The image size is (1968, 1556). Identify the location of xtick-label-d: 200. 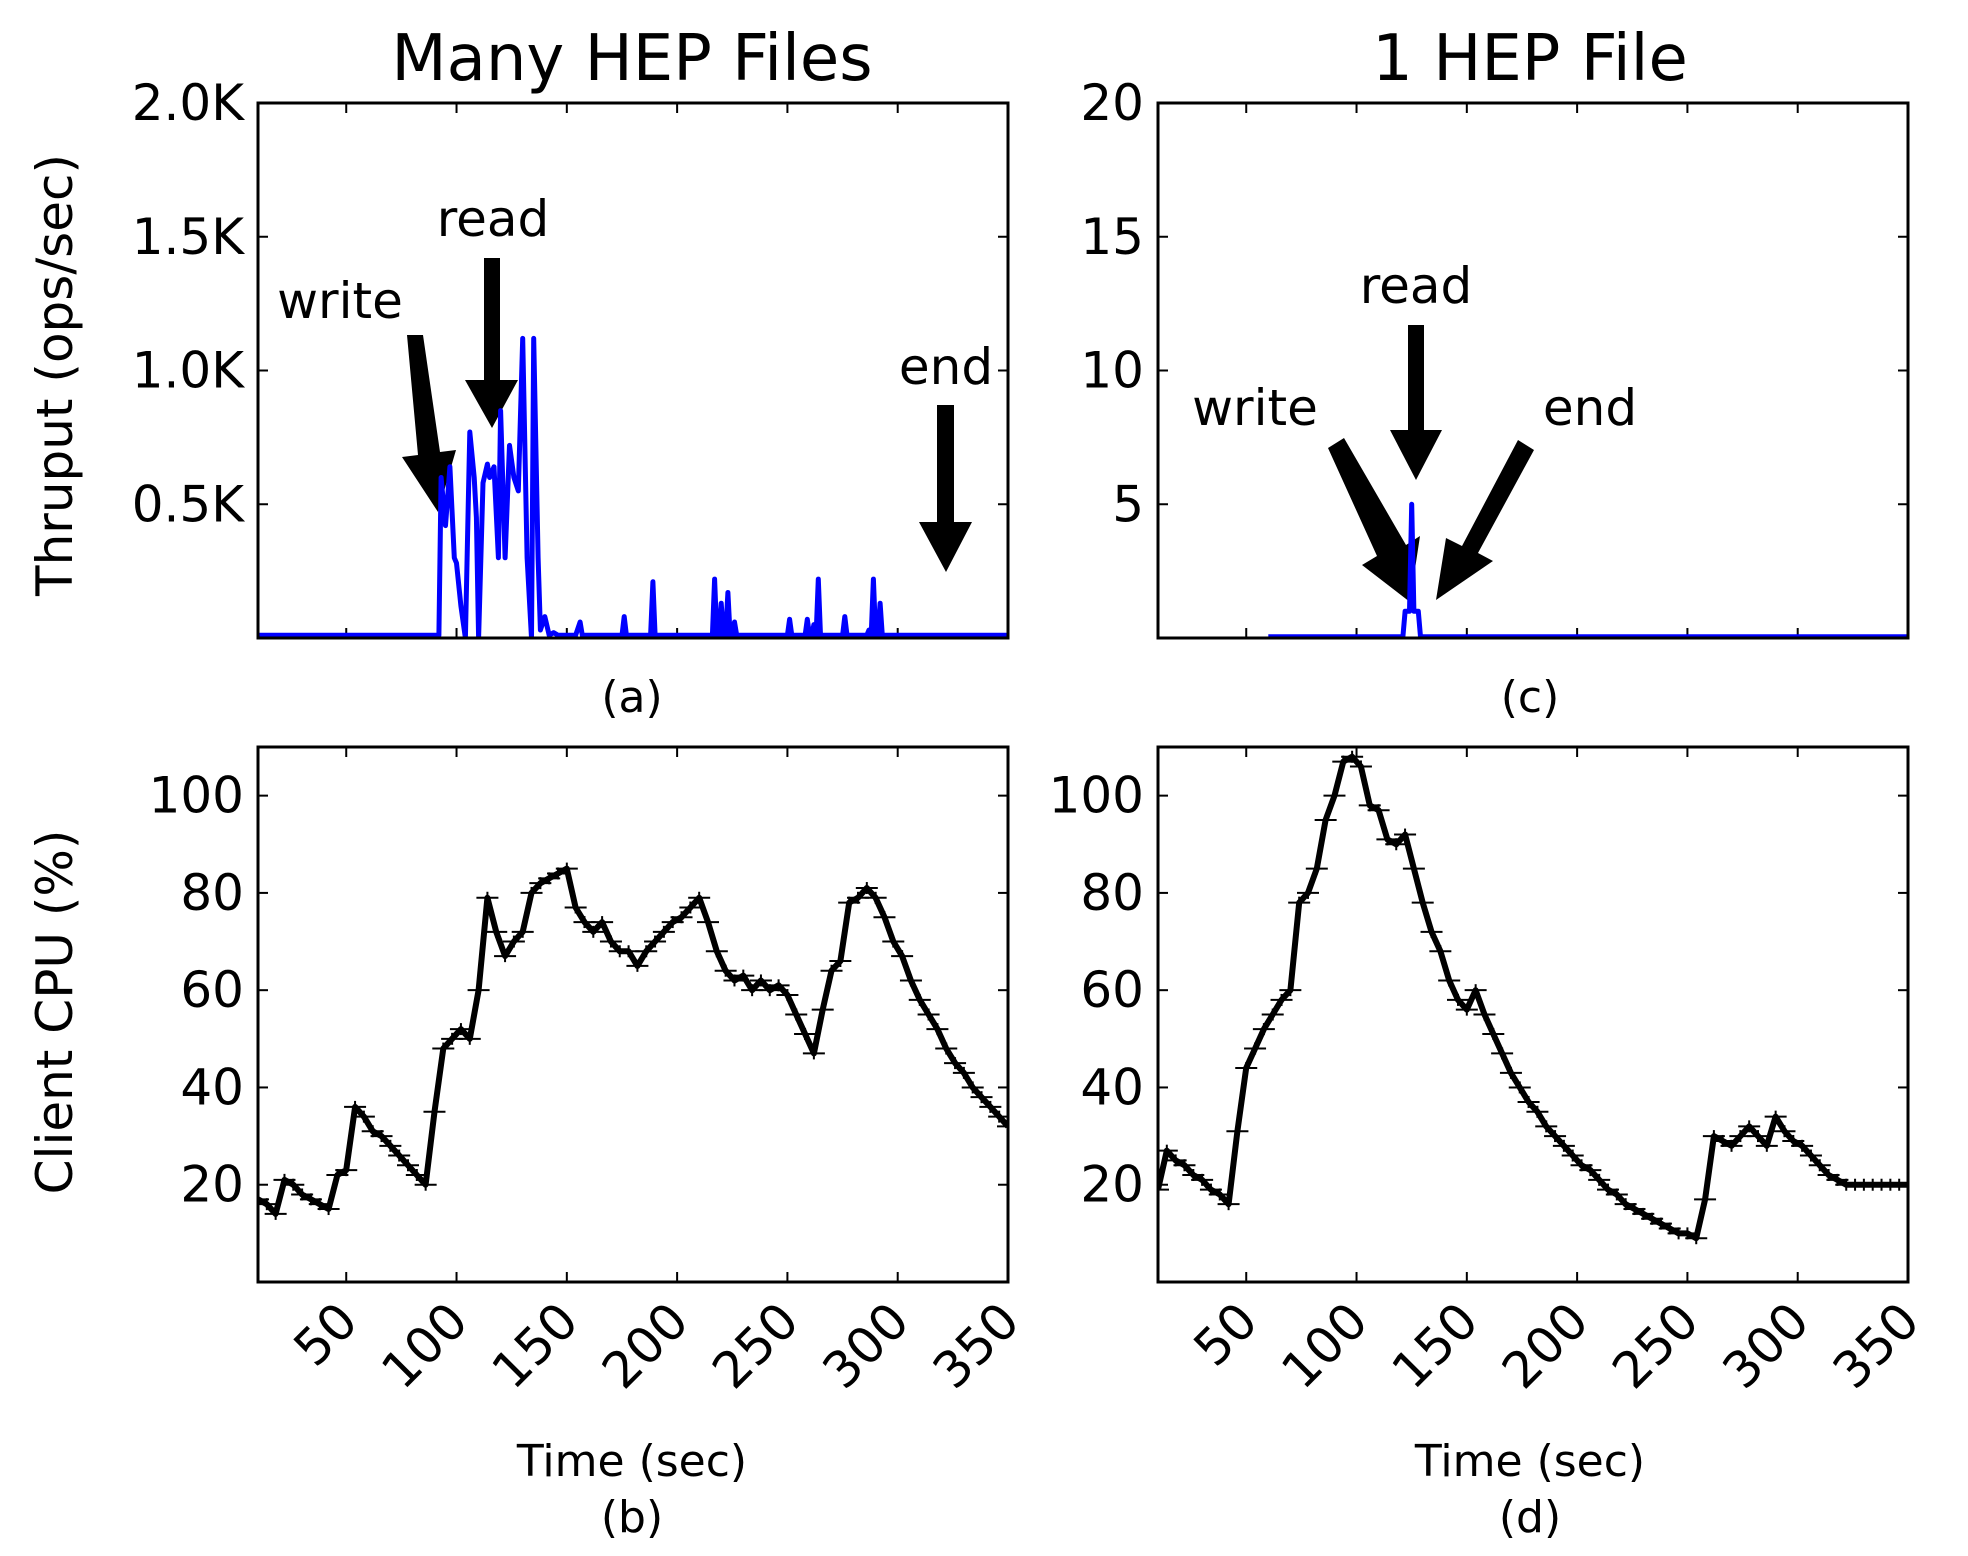
(1545, 1345).